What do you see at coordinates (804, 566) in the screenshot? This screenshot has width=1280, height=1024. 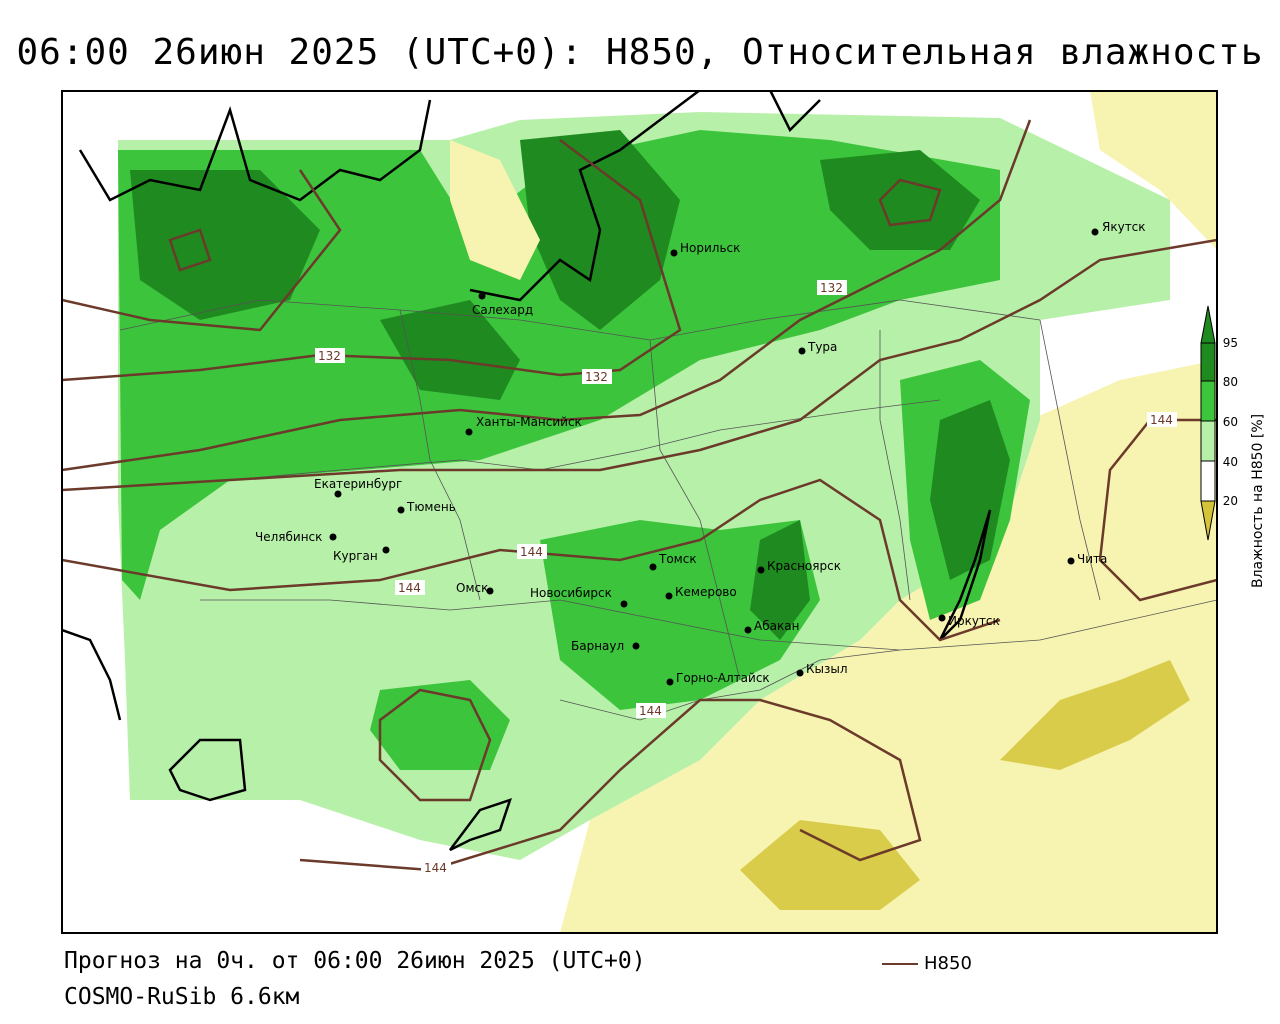 I see `svg-text: Красноярск` at bounding box center [804, 566].